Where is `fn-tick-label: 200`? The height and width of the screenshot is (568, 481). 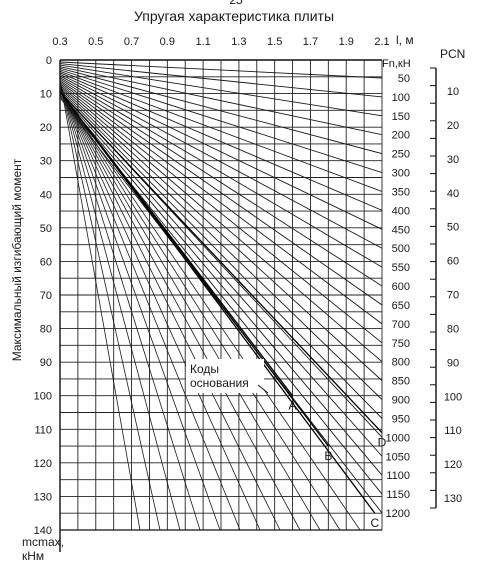
fn-tick-label: 200 is located at coordinates (401, 136).